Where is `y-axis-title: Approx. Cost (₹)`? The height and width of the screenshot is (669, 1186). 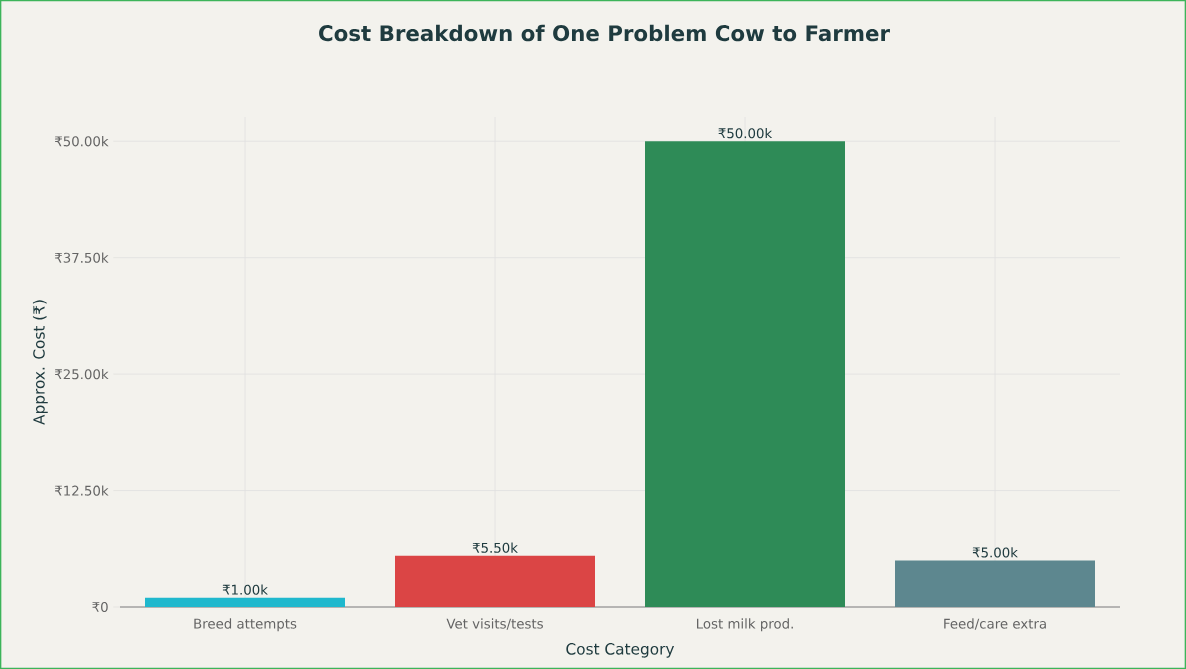 y-axis-title: Approx. Cost (₹) is located at coordinates (40, 362).